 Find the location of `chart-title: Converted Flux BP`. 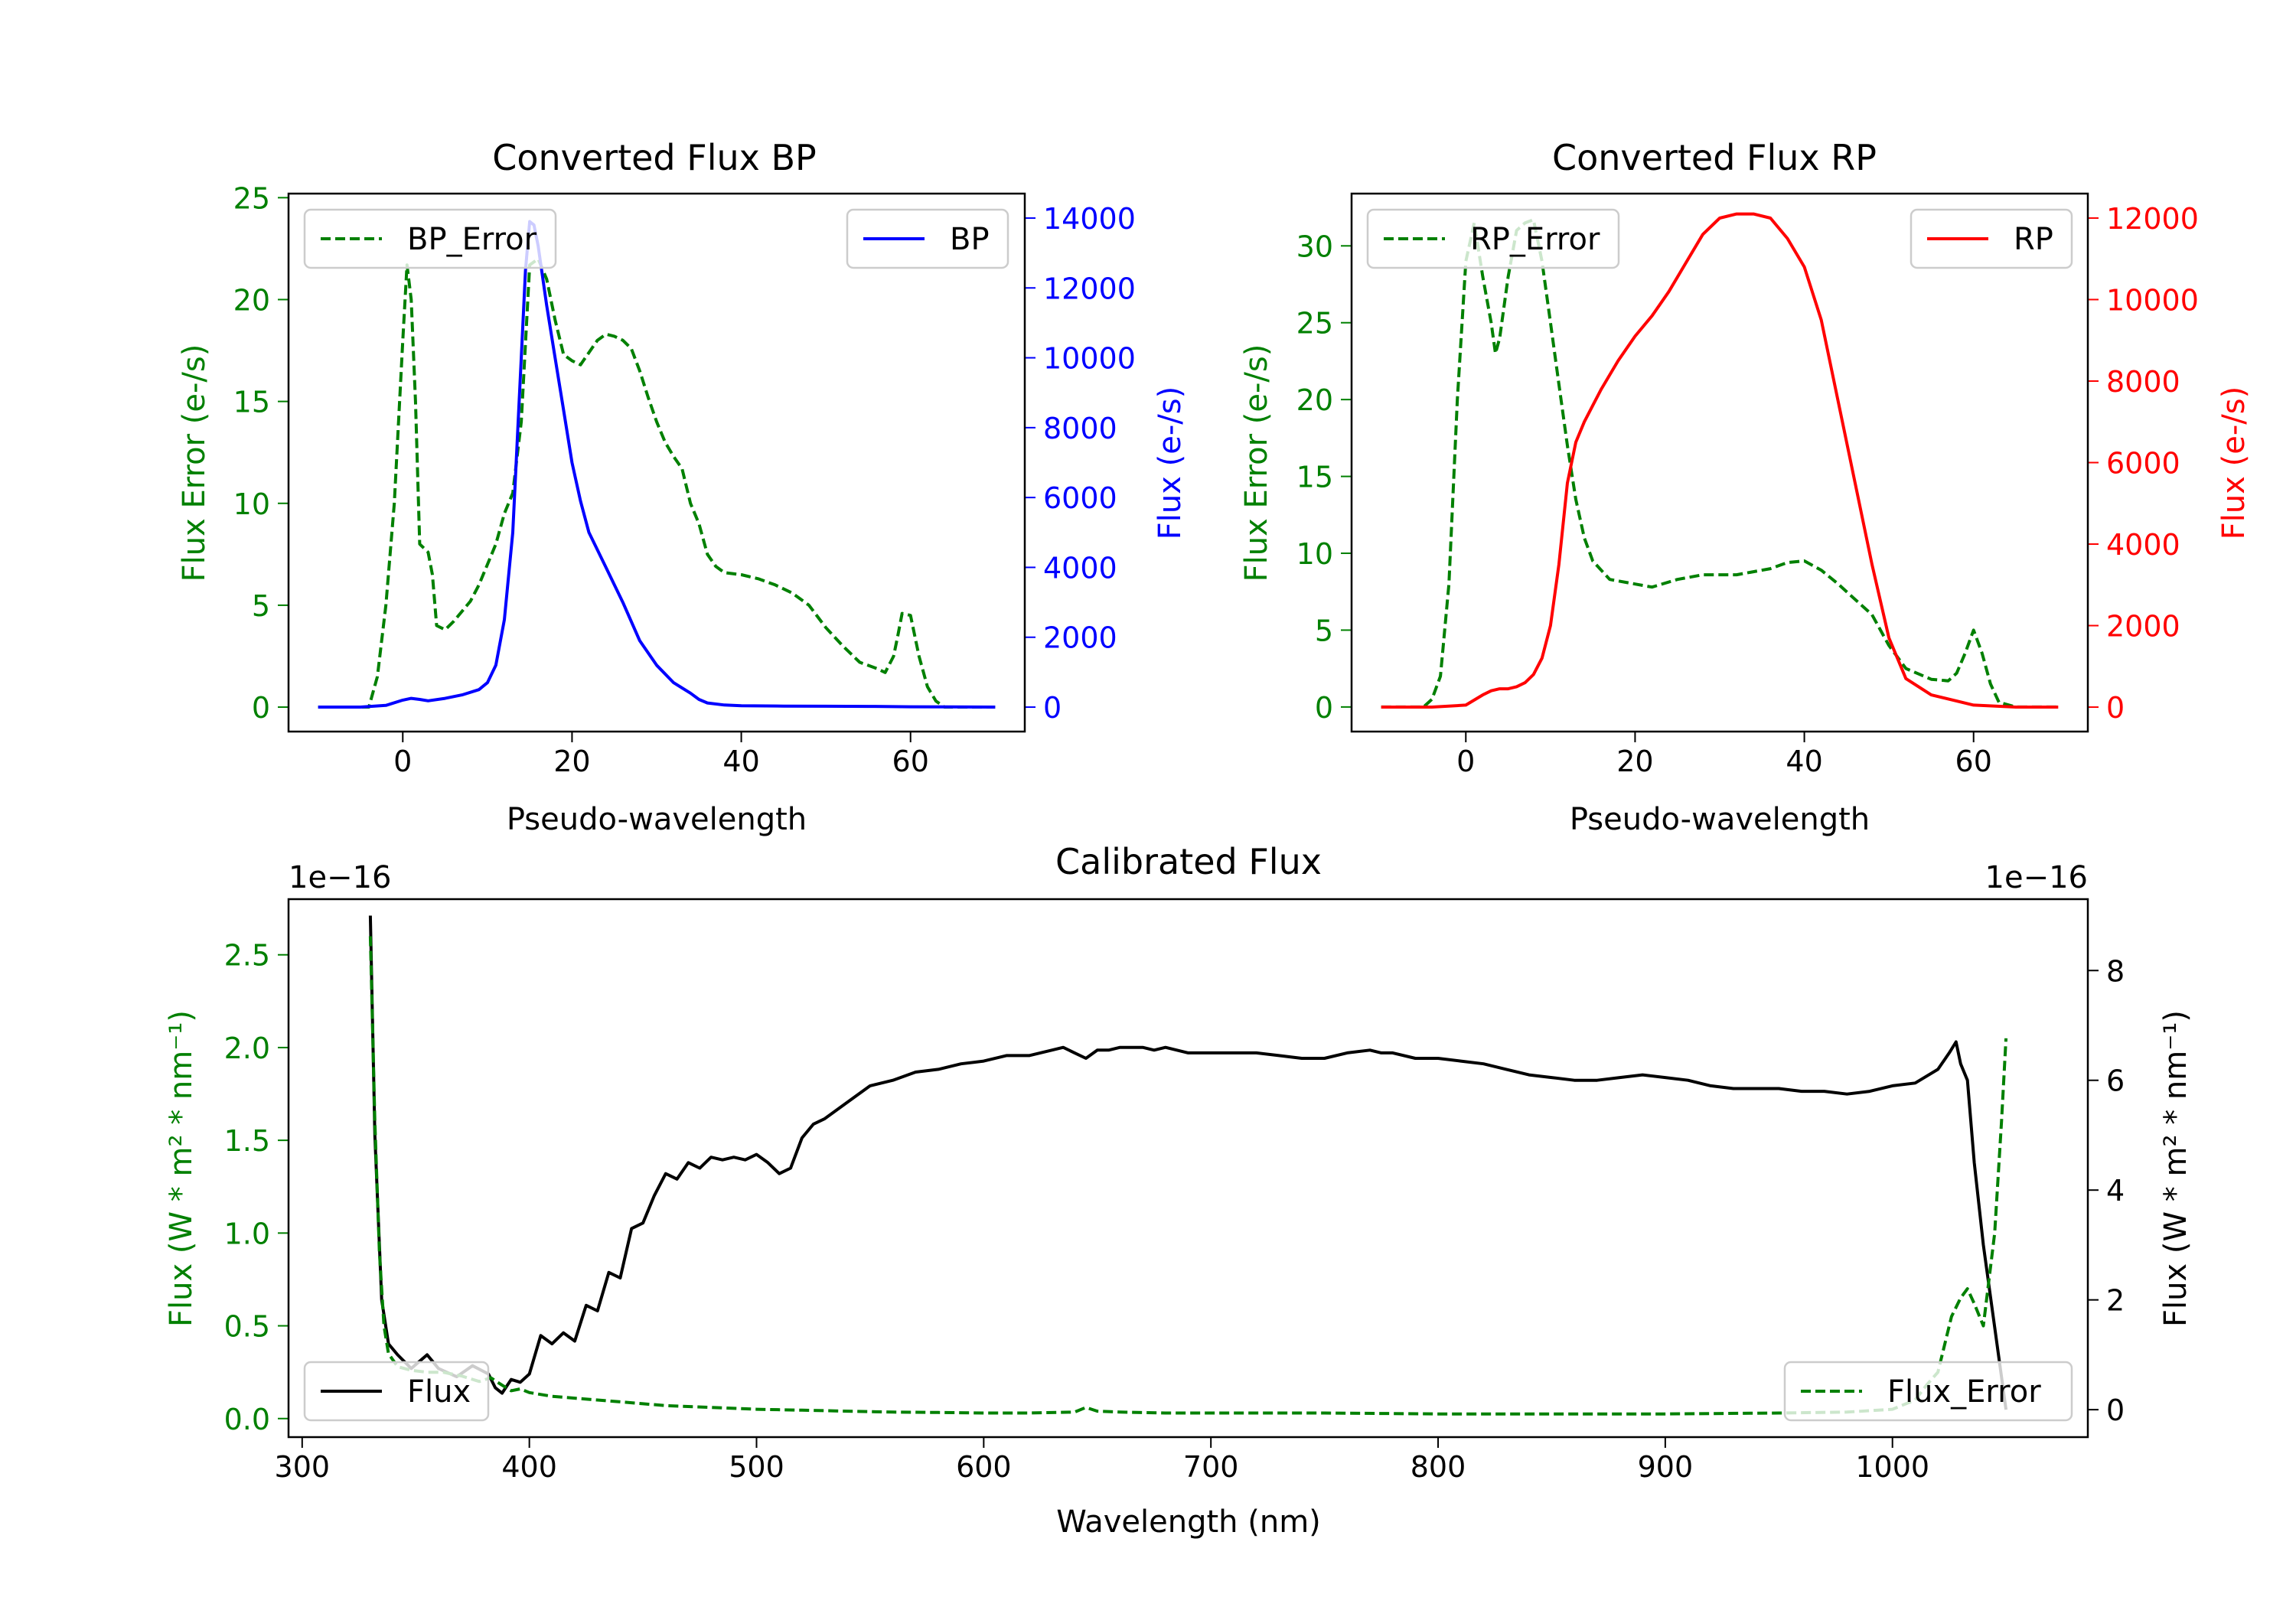

chart-title: Converted Flux BP is located at coordinates (654, 157).